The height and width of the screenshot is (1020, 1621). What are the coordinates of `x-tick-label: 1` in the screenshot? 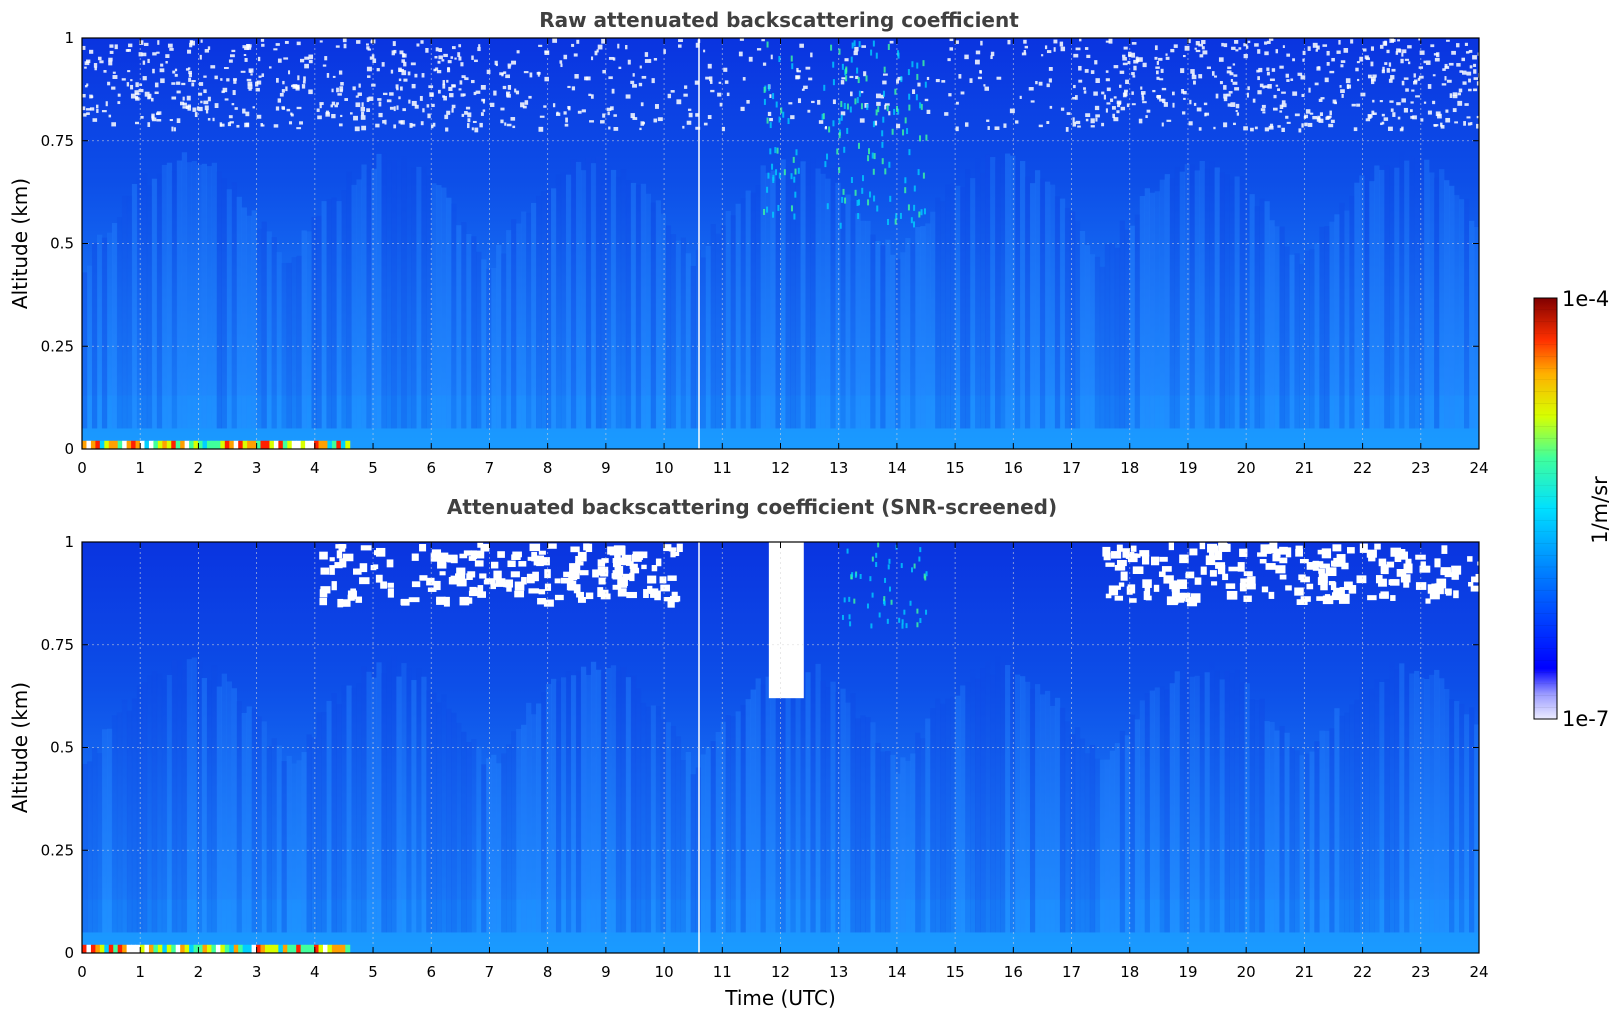 It's located at (140, 972).